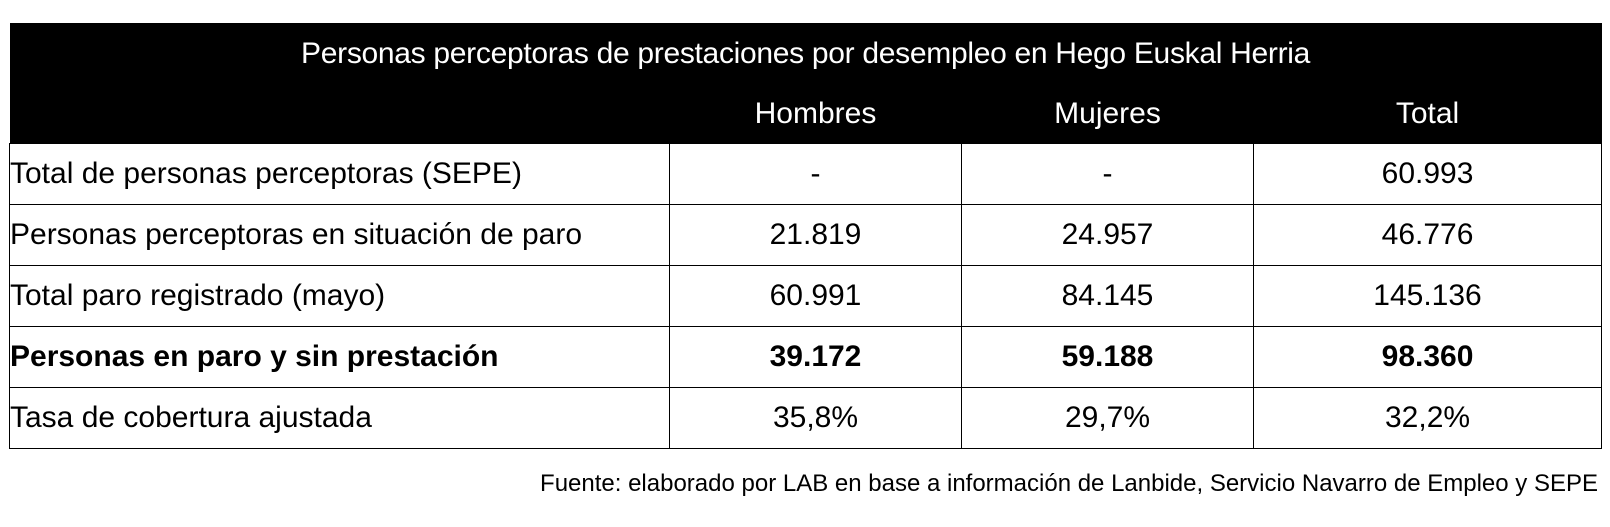 This screenshot has height=527, width=1610. I want to click on row-label: Total paro registrado (mayo), so click(339, 295).